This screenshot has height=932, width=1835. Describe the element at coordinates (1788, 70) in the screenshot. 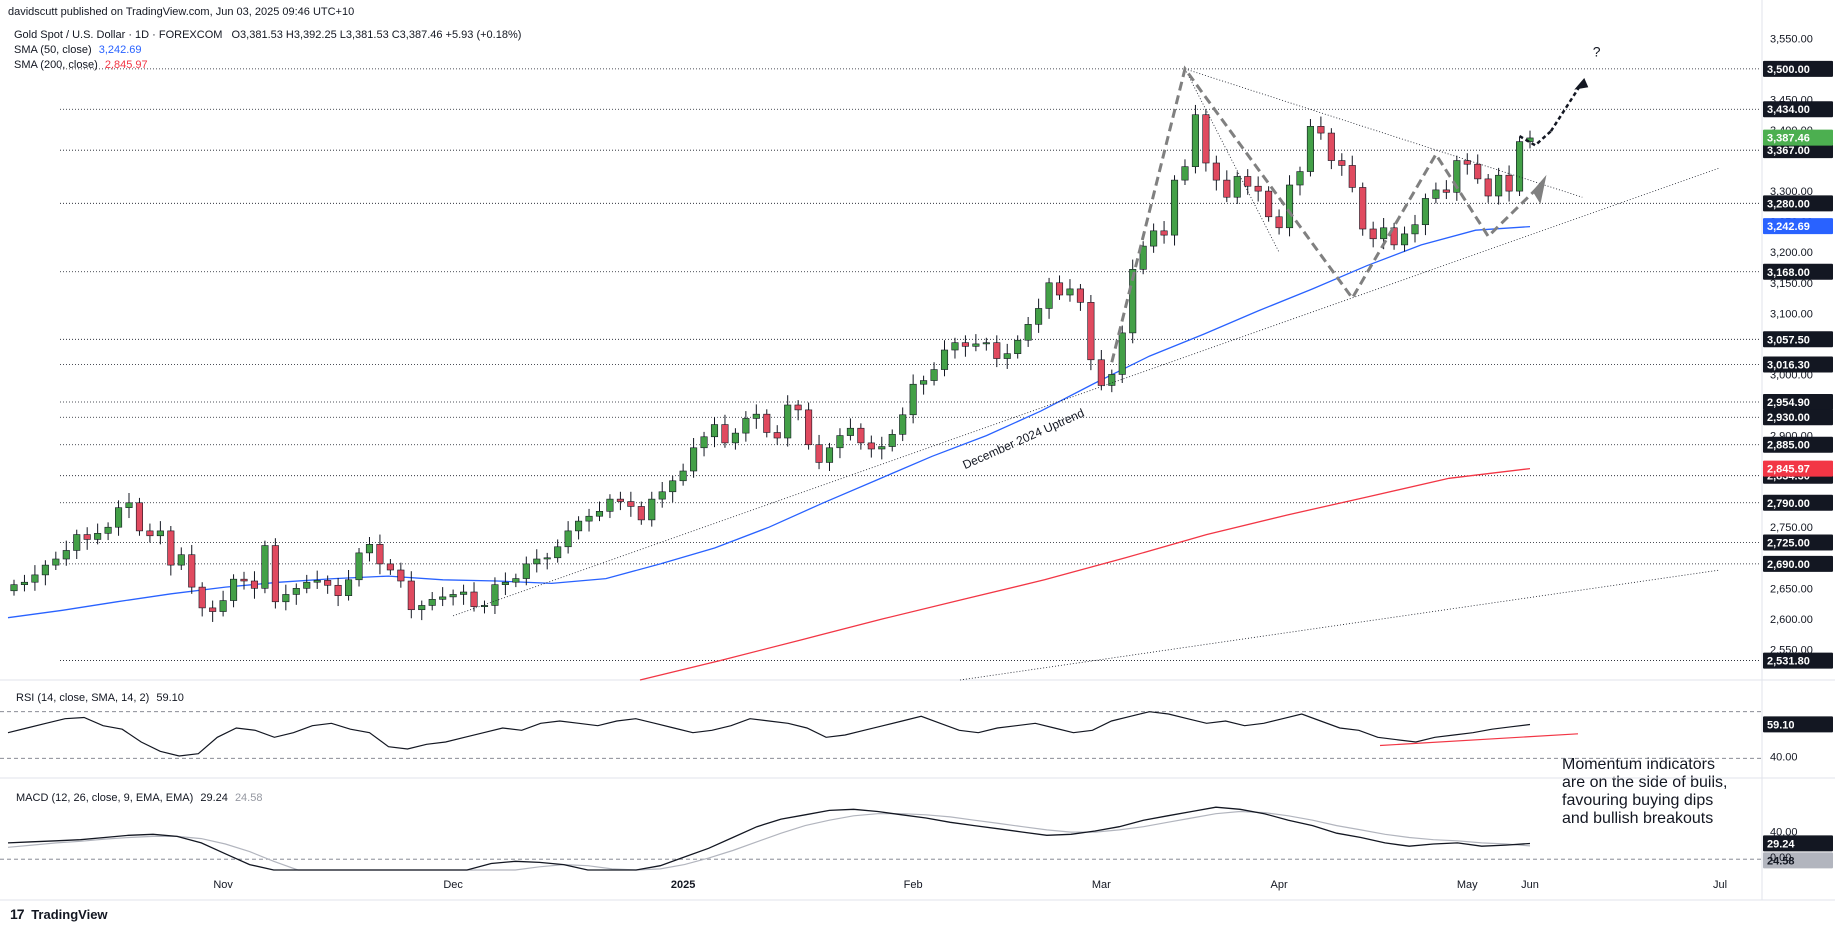

I see `level-badge-label: 3,500.00` at that location.